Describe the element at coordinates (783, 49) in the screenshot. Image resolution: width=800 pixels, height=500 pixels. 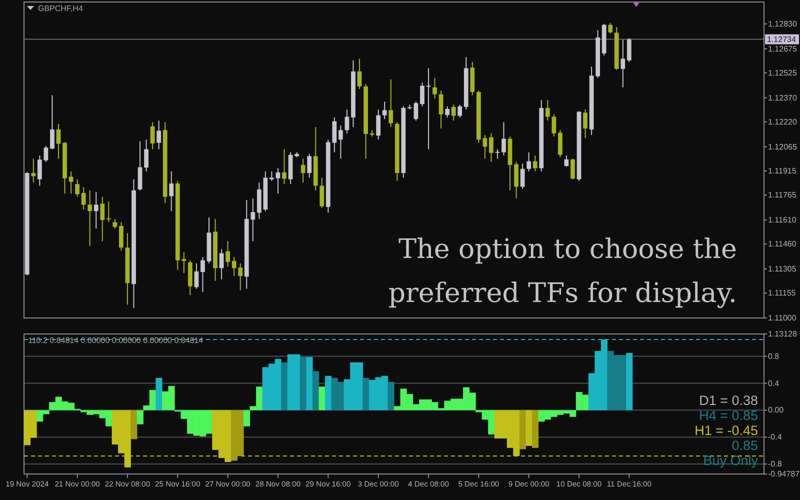
I see `y-tick-label: 1.12675` at that location.